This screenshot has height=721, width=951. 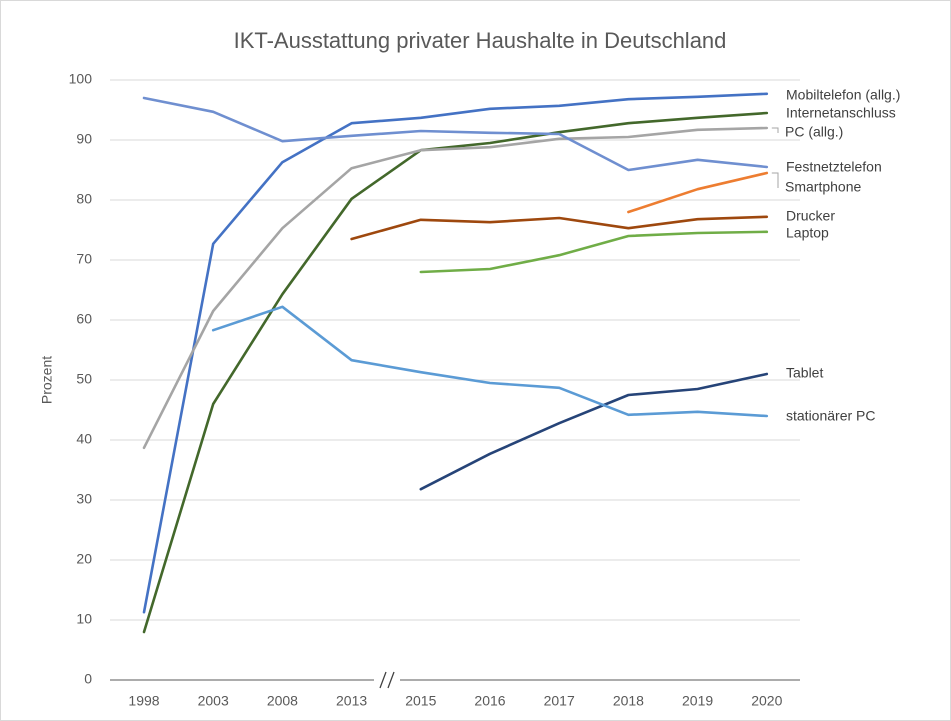 What do you see at coordinates (213, 701) in the screenshot?
I see `x-tick-label: 2003` at bounding box center [213, 701].